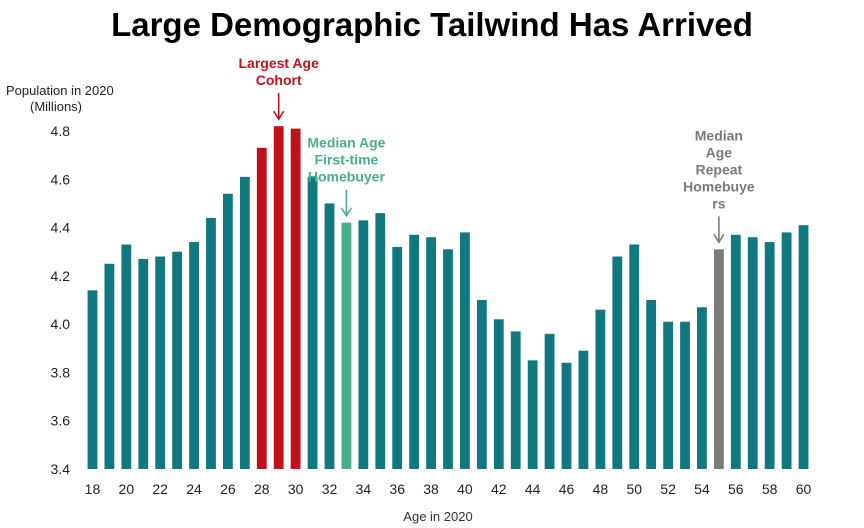 The width and height of the screenshot is (864, 528). Describe the element at coordinates (634, 489) in the screenshot. I see `x-tick-label: 50` at that location.